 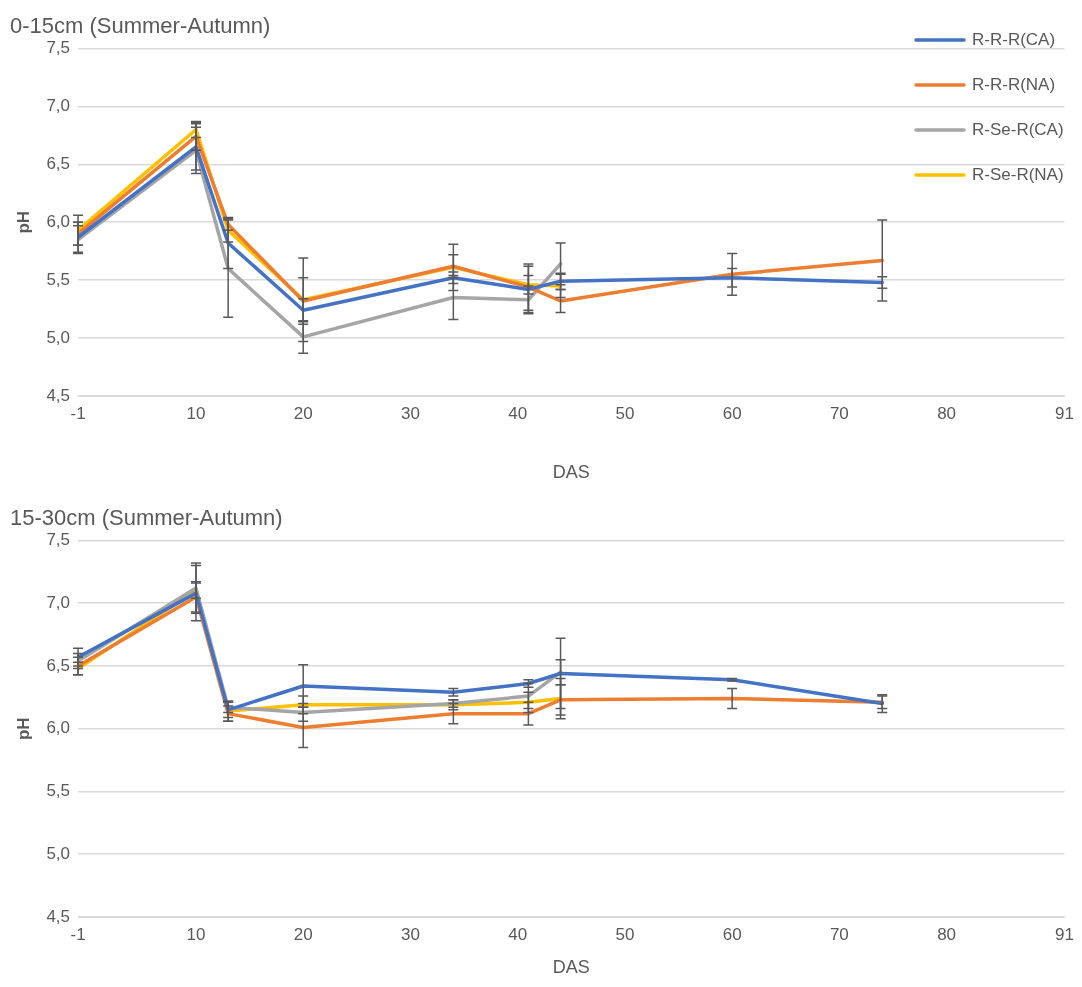 I want to click on chart-title: 15-30cm (Summer-Autumn), so click(x=146, y=518).